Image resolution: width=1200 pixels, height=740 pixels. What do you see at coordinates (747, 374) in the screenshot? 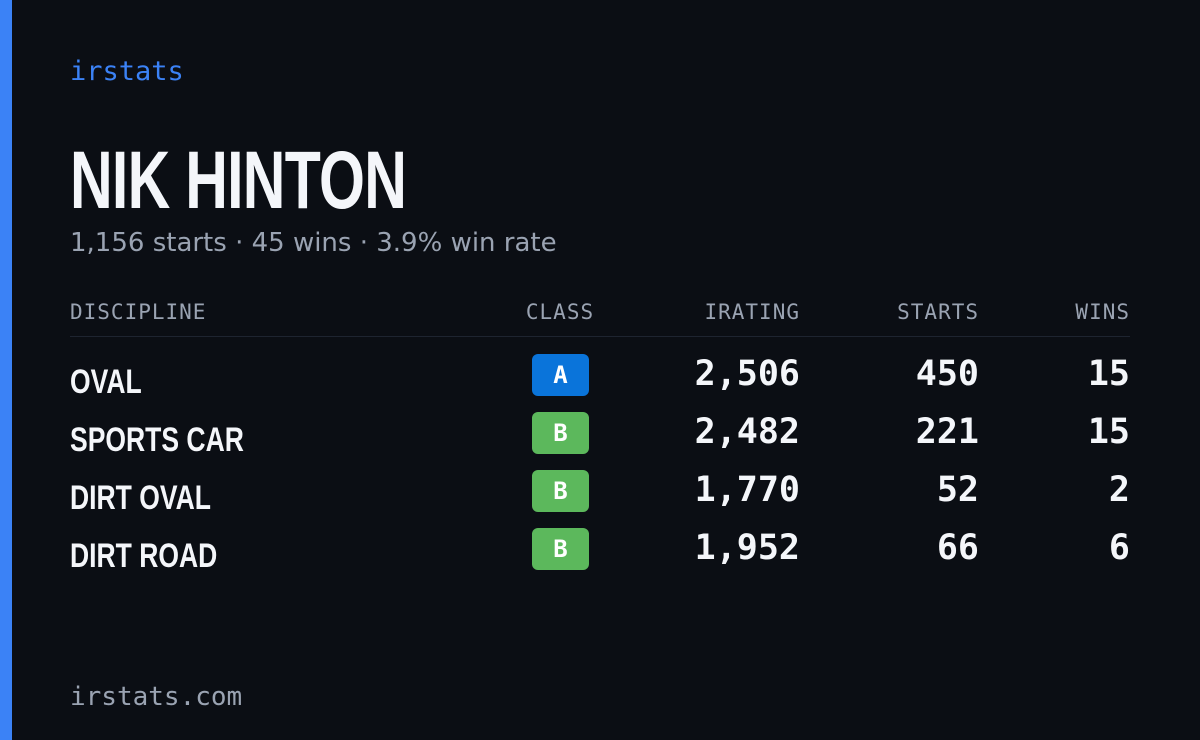
I see `stat-value: 2,506` at bounding box center [747, 374].